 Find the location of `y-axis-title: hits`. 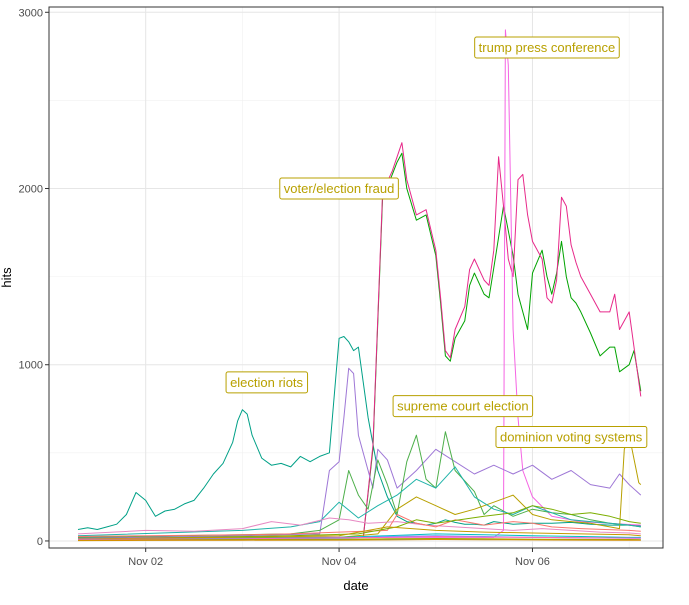

y-axis-title: hits is located at coordinates (7, 277).